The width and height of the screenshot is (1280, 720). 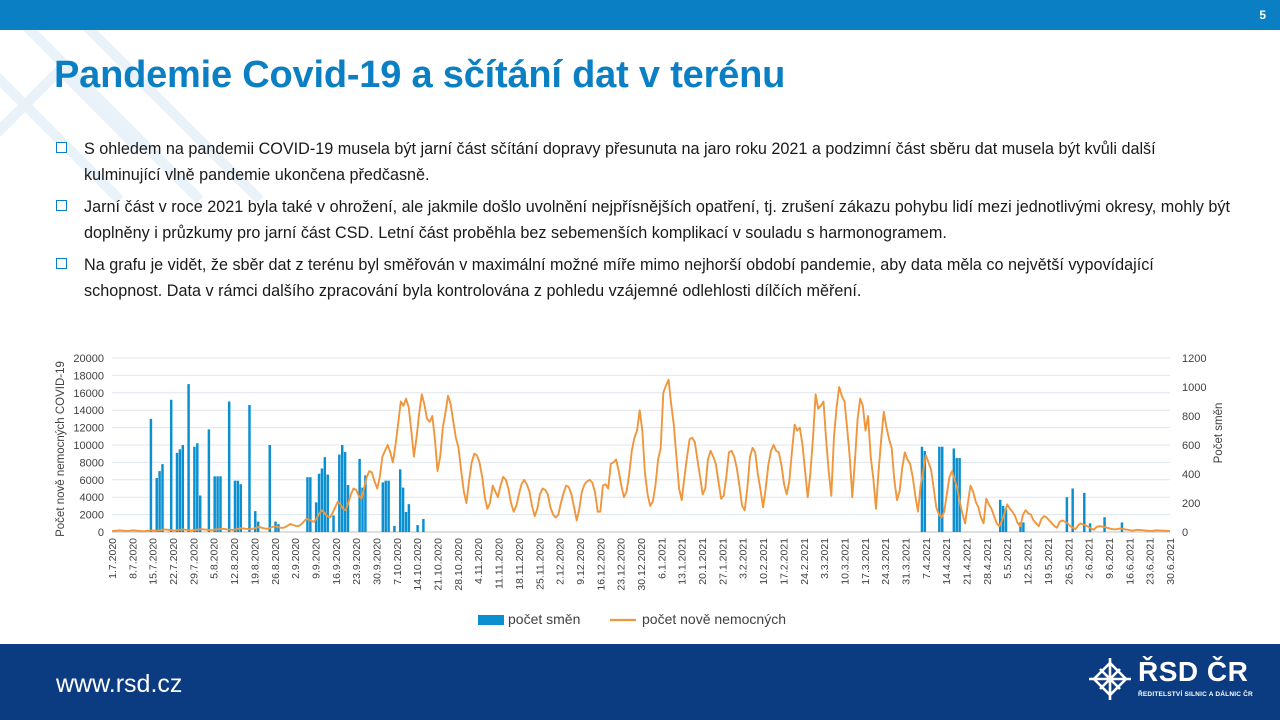 What do you see at coordinates (88, 411) in the screenshot?
I see `left-tick-label: 14000` at bounding box center [88, 411].